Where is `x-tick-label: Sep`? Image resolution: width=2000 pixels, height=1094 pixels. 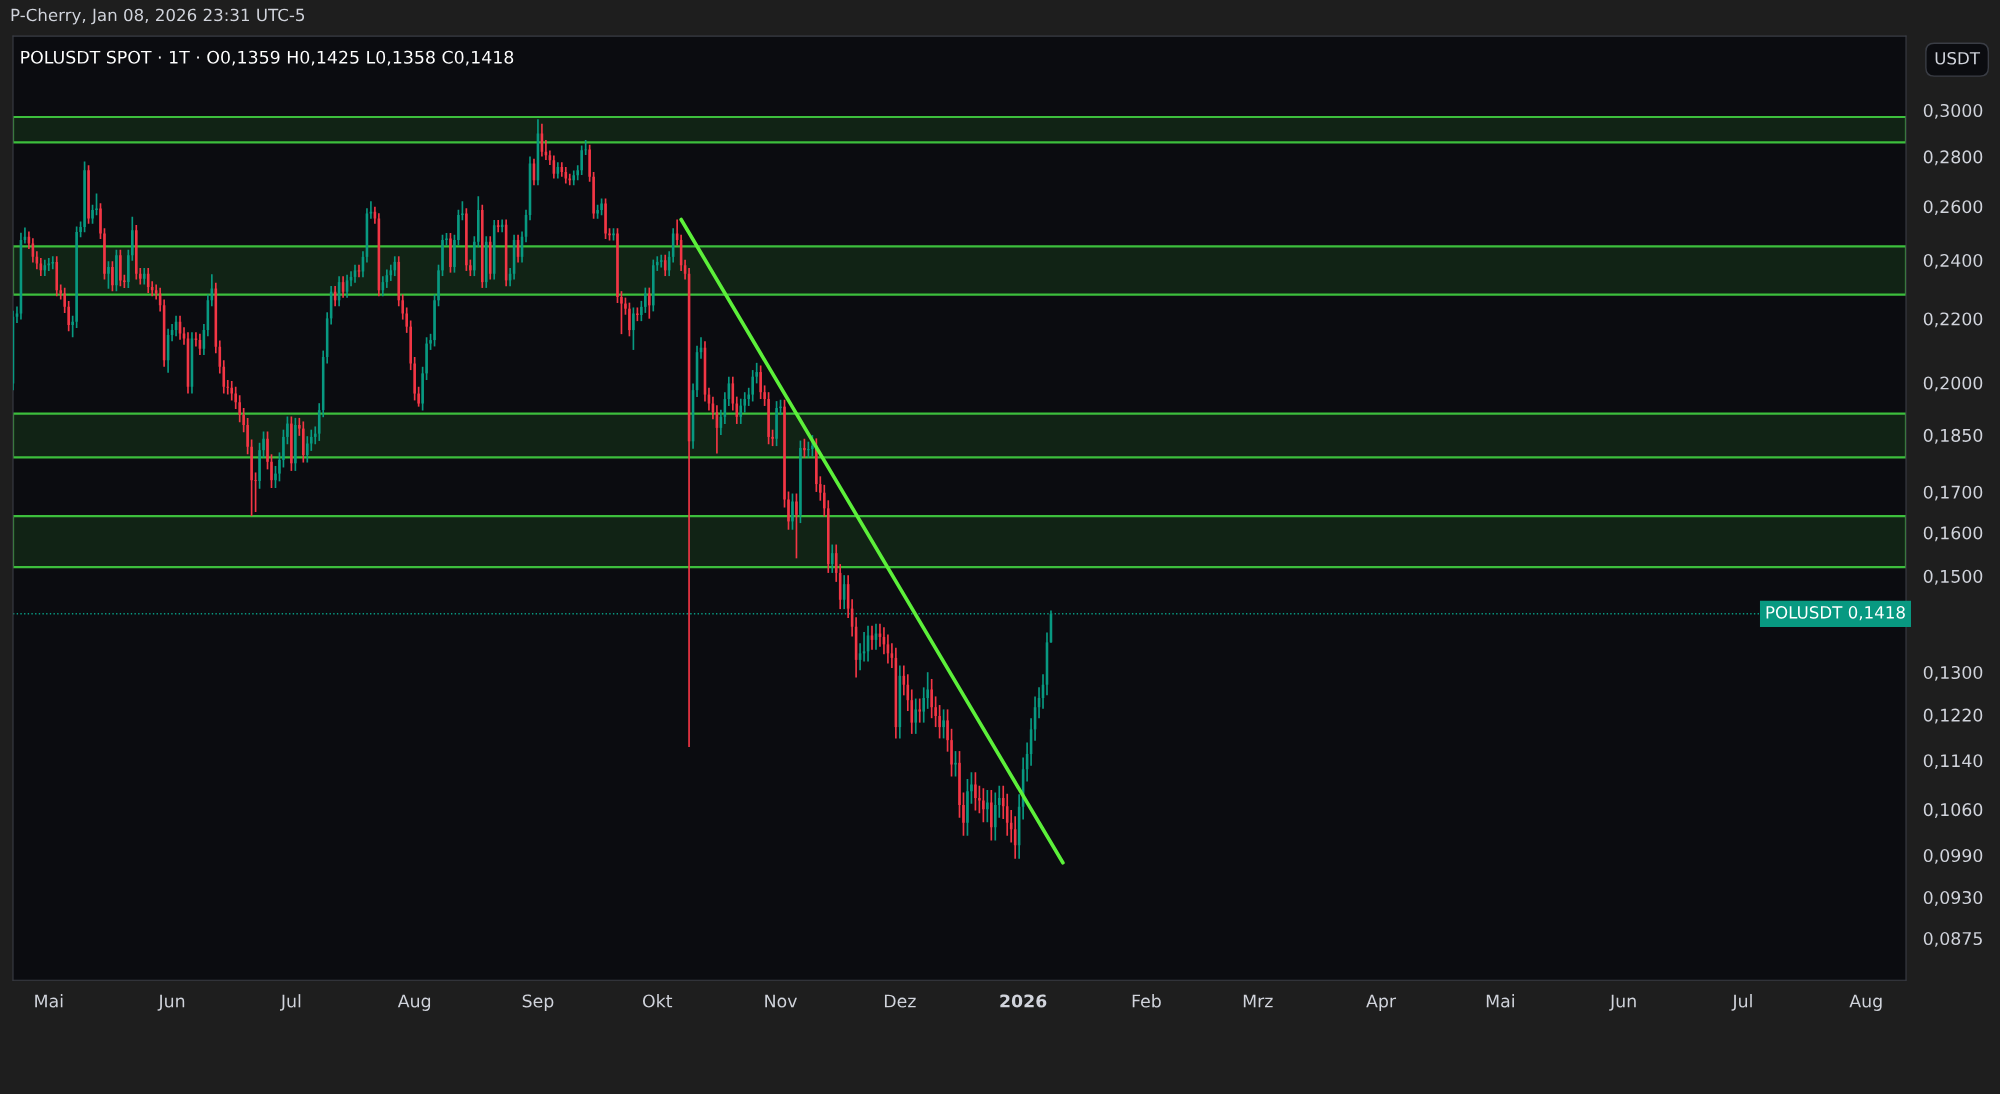
x-tick-label: Sep is located at coordinates (538, 1002).